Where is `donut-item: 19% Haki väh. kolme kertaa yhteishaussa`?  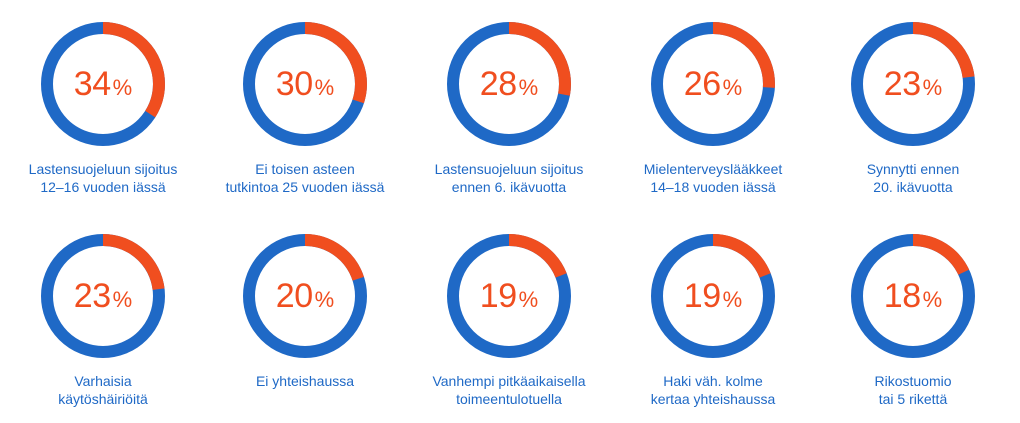
donut-item: 19% Haki väh. kolme kertaa yhteishaussa is located at coordinates (708, 312).